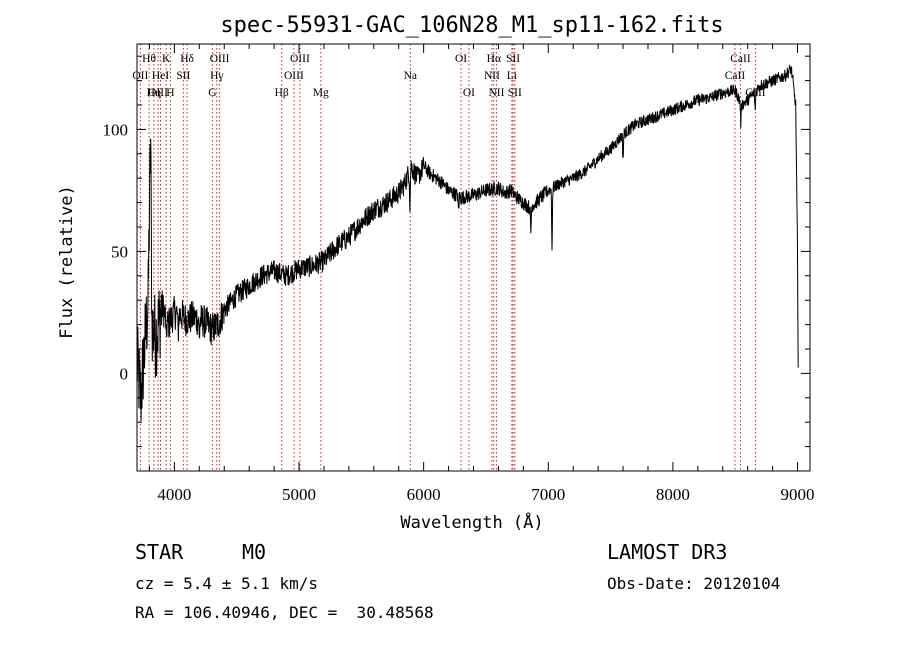 The image size is (900, 649). Describe the element at coordinates (124, 373) in the screenshot. I see `y-tick-label: 0` at that location.